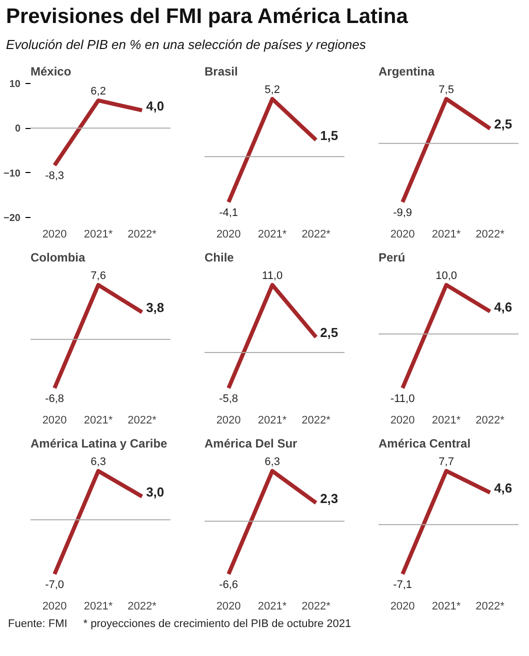 Image resolution: width=529 pixels, height=656 pixels. I want to click on data-label: 7,6, so click(98, 276).